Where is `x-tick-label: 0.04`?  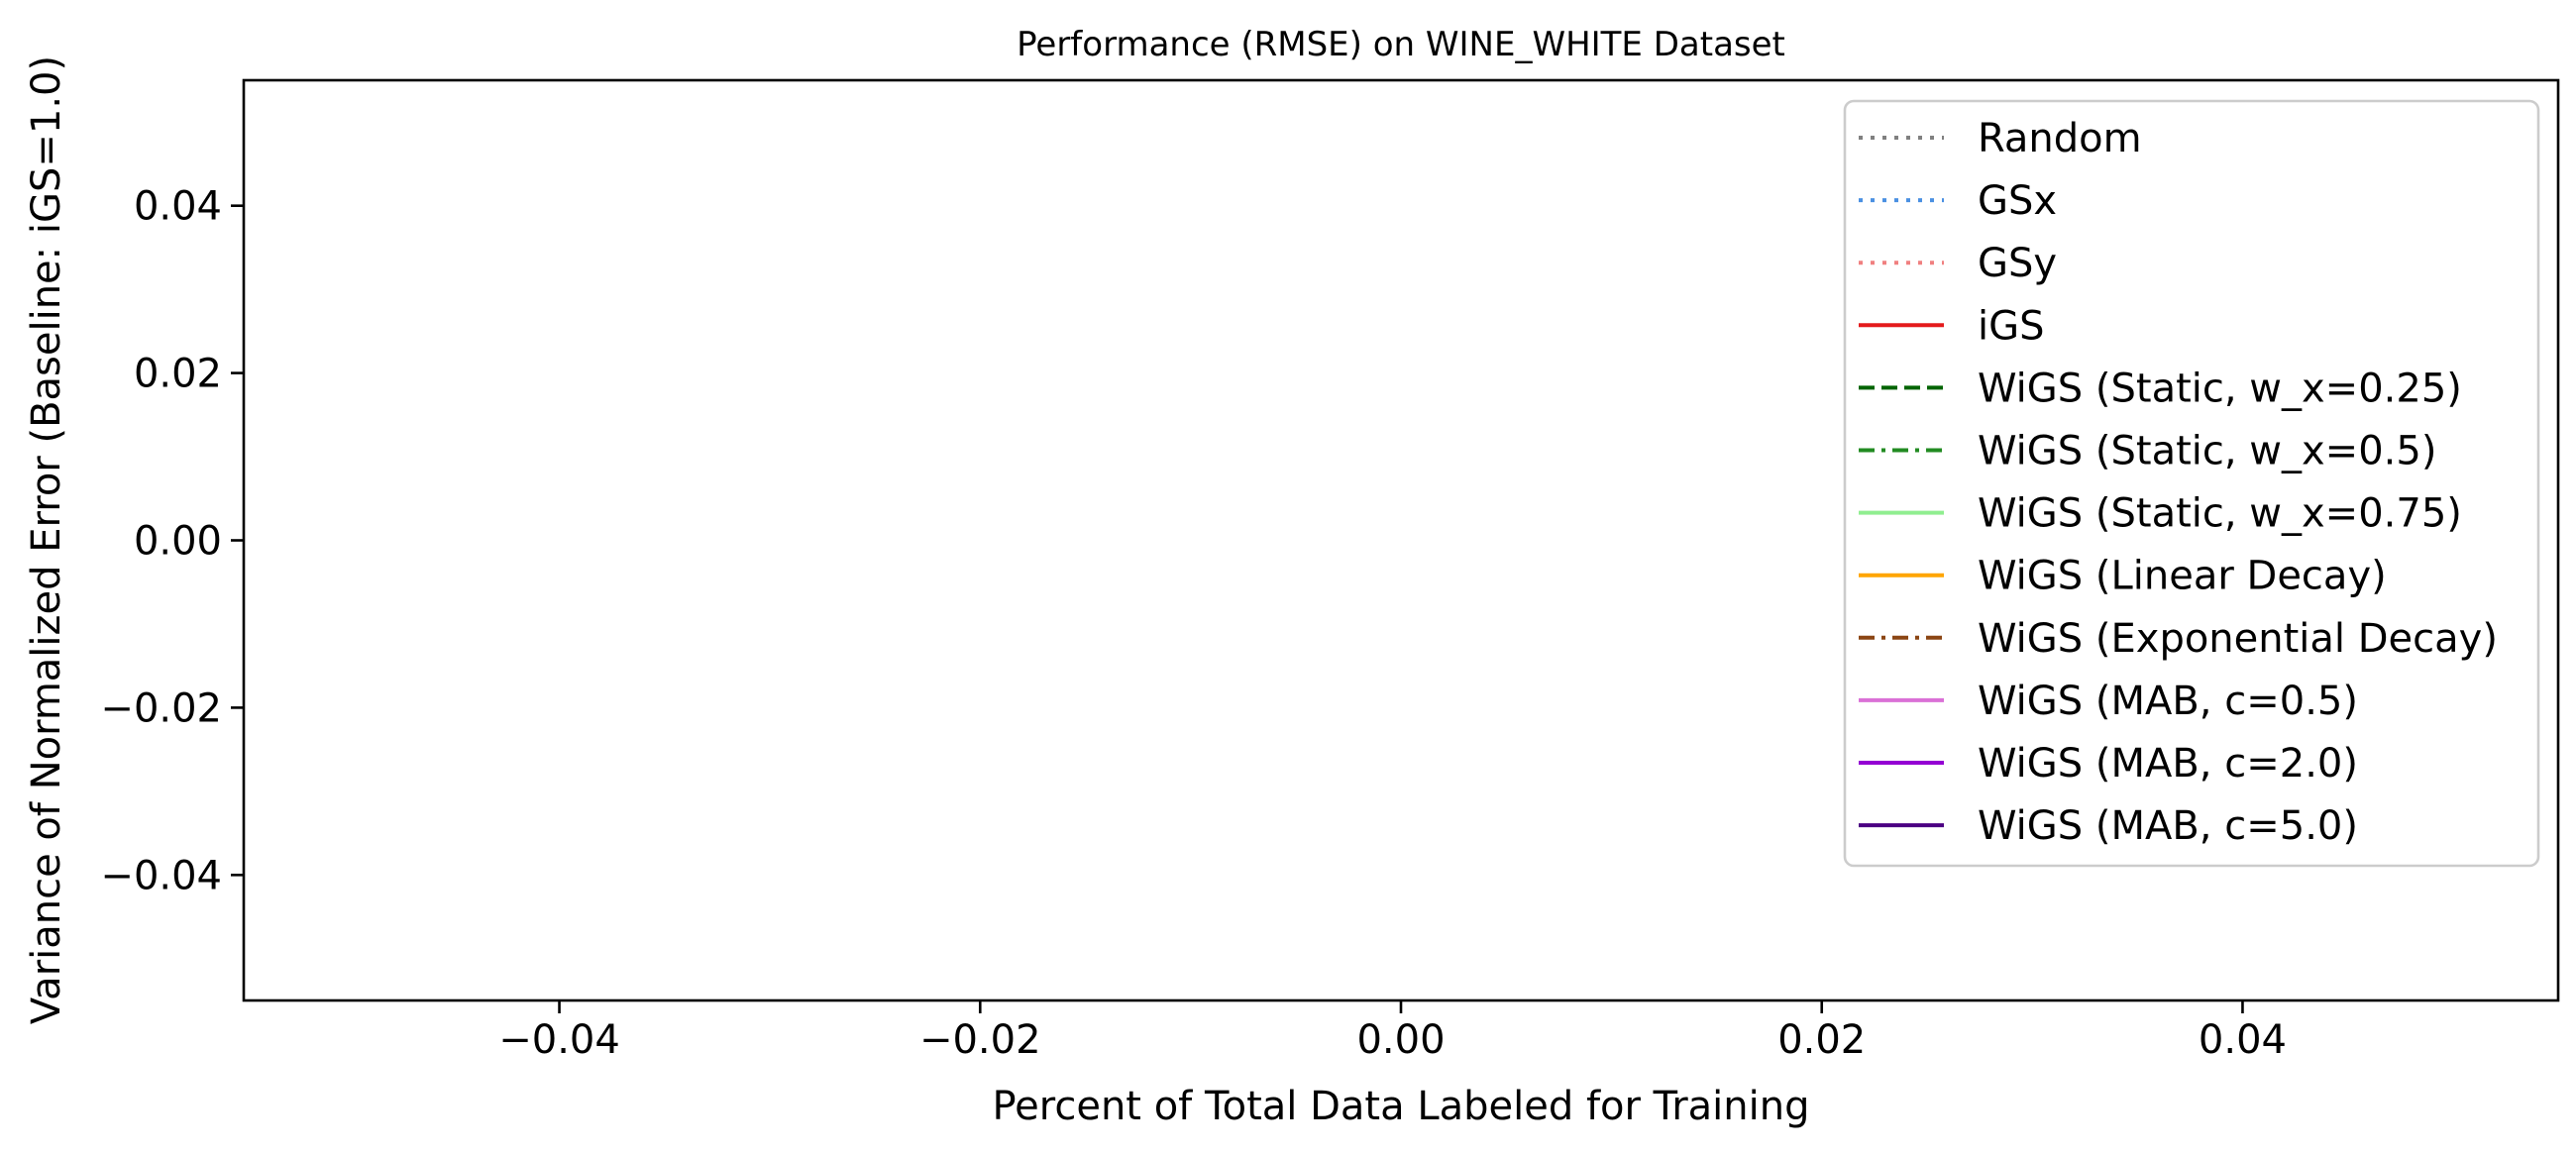 x-tick-label: 0.04 is located at coordinates (2243, 1040).